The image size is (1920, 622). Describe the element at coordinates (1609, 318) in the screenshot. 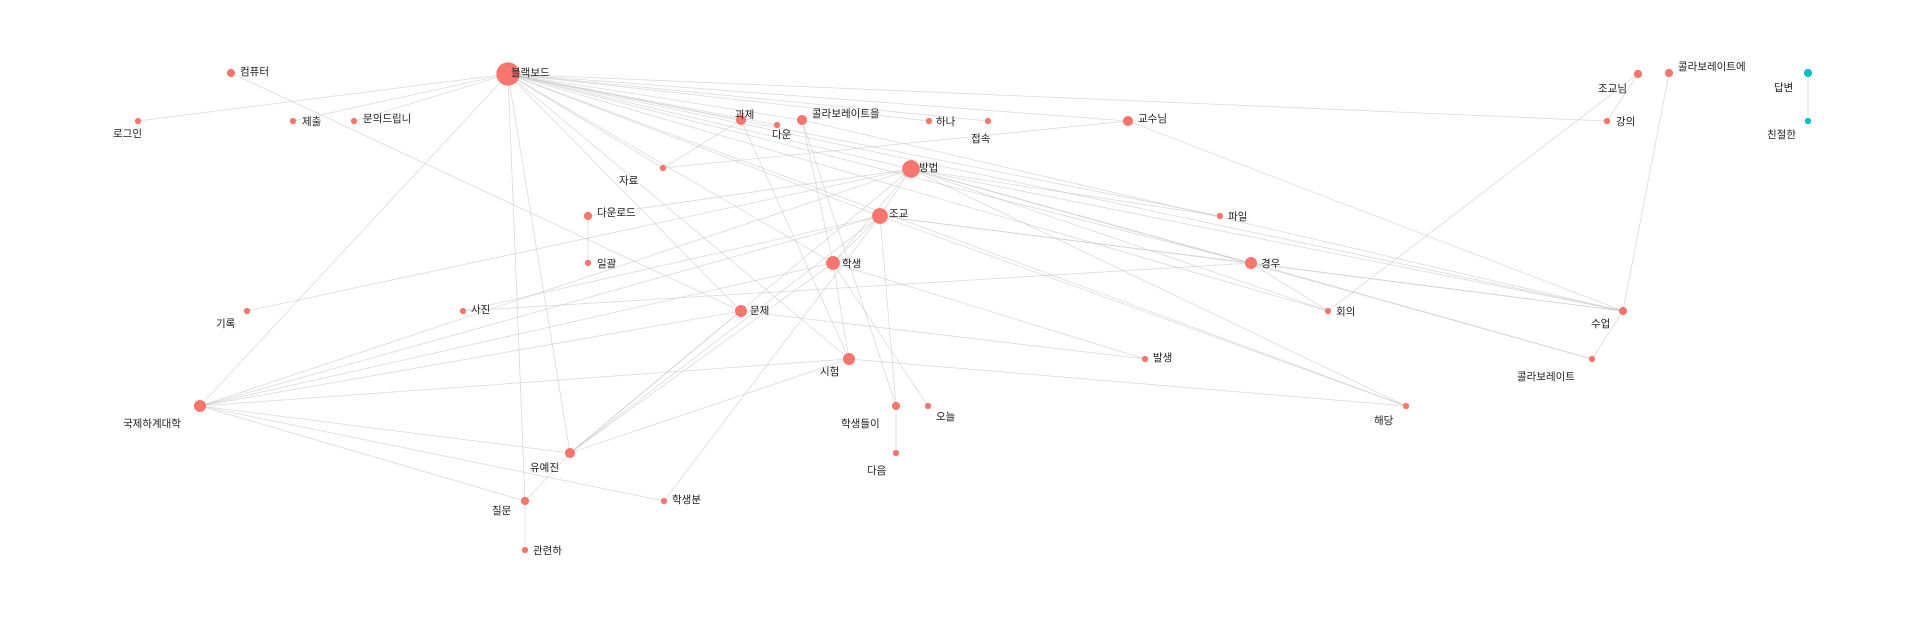

I see `node-class: 수업` at that location.